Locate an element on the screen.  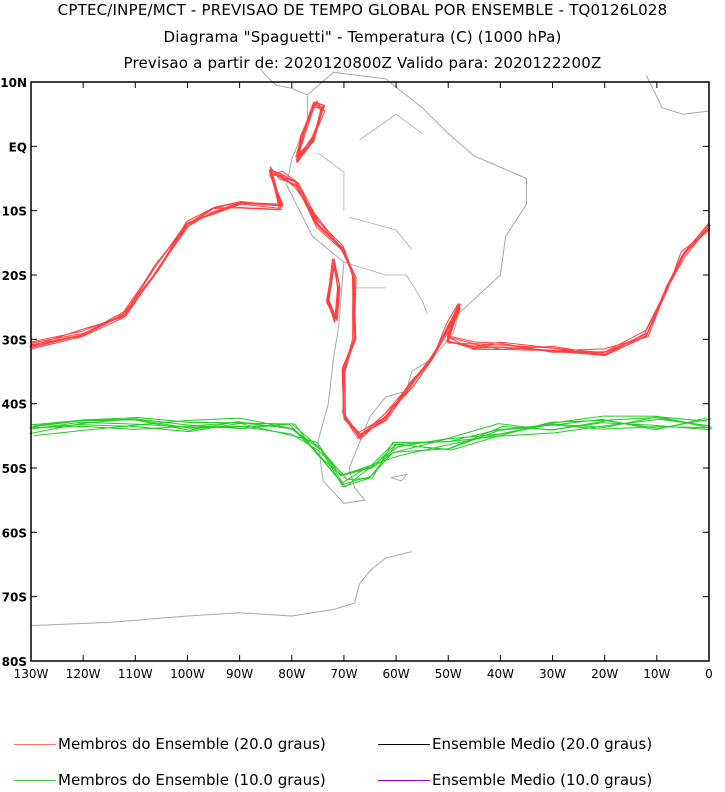
legend-item-mean-10: Ensemble Medio (10.0 graus) is located at coordinates (515, 780).